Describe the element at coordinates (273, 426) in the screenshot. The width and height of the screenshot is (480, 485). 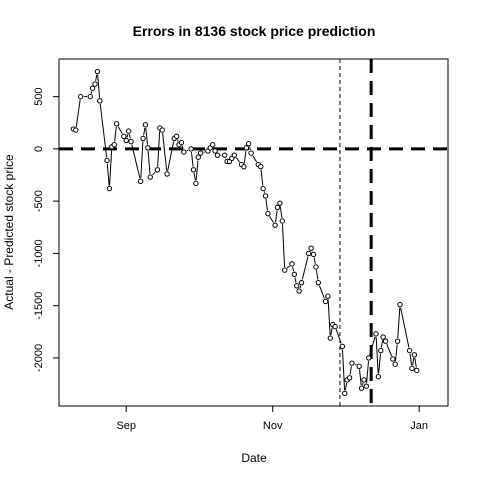
I see `x-tick-label: Nov` at that location.